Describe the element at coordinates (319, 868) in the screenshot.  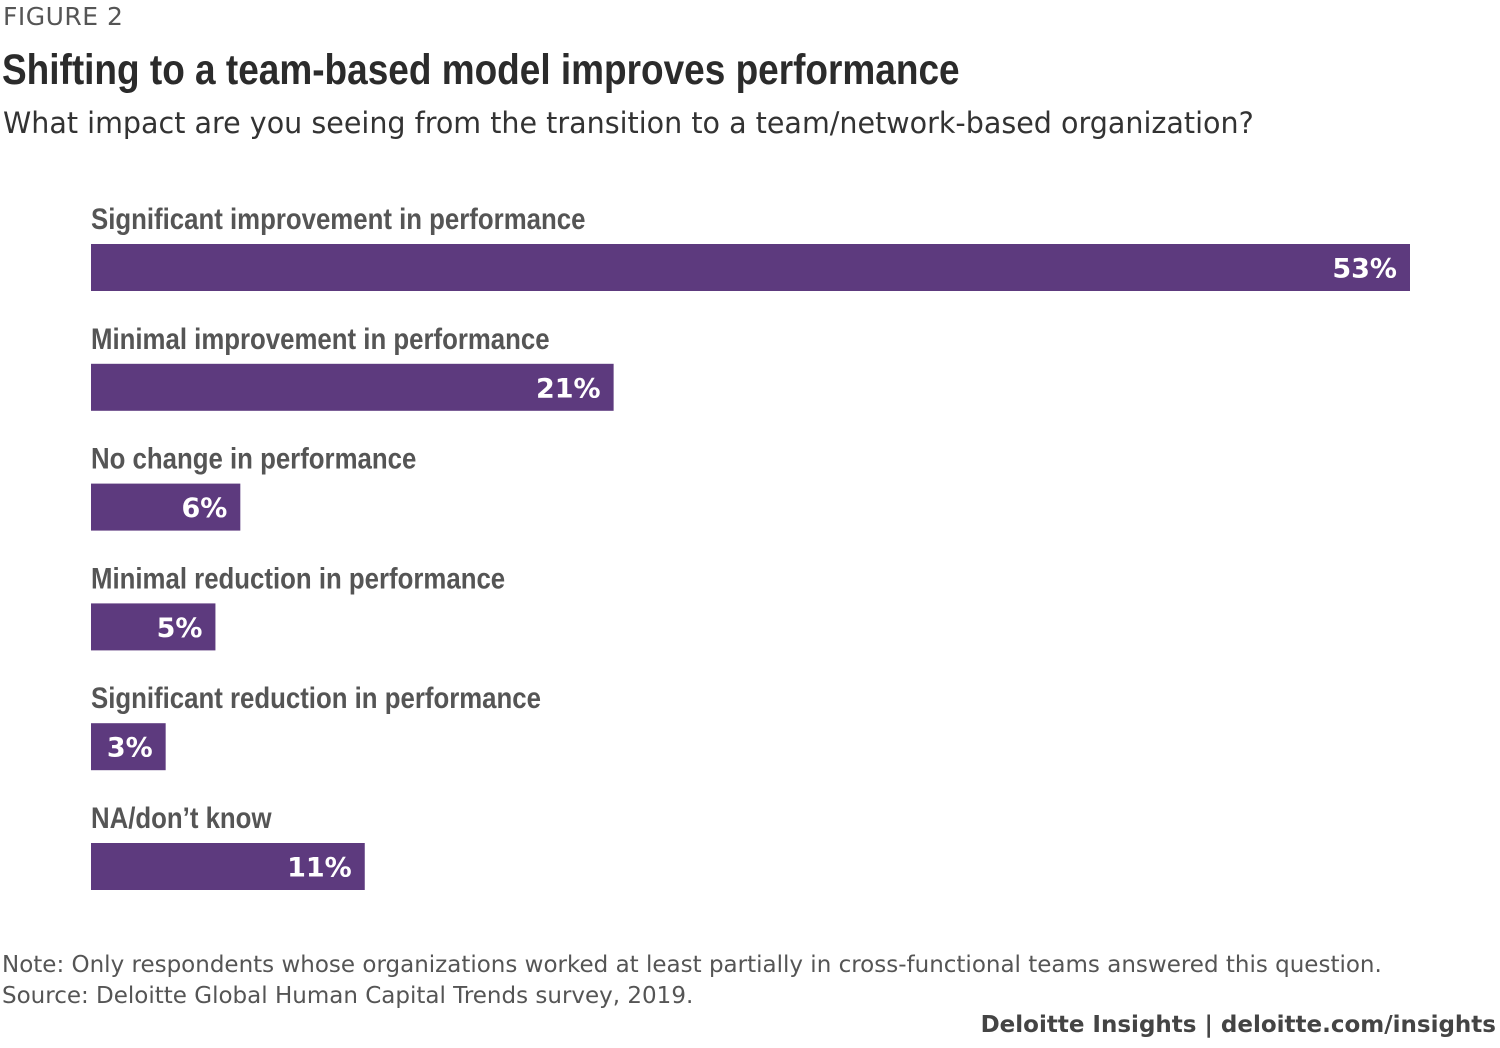
I see `bar-value-label: 11%` at that location.